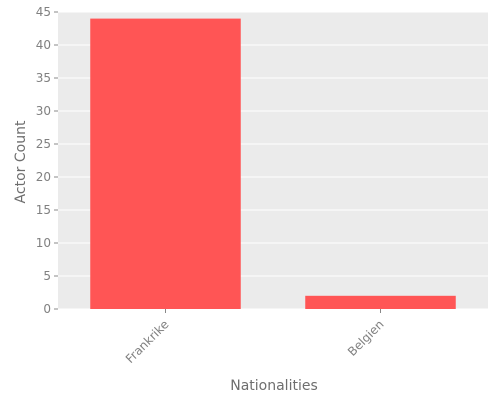  What do you see at coordinates (274, 386) in the screenshot?
I see `x-axis-label: Nationalities` at bounding box center [274, 386].